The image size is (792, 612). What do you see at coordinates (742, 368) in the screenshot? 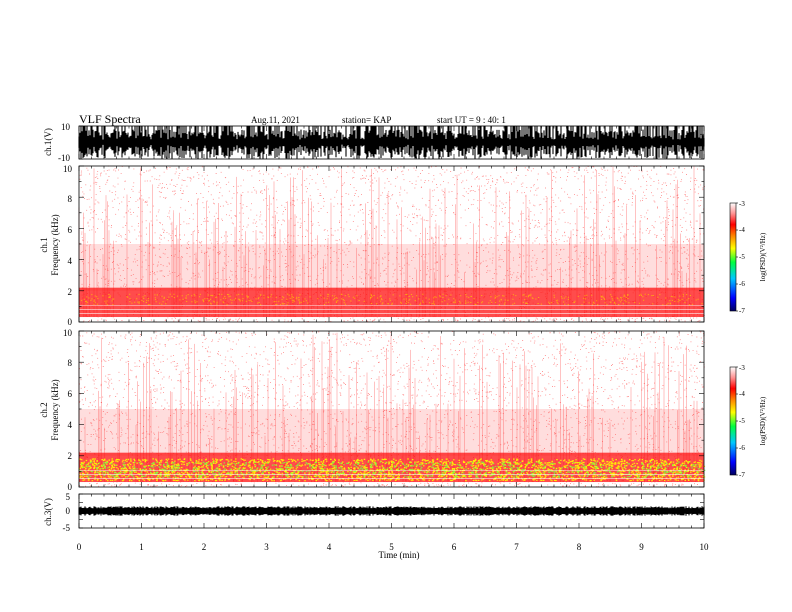
I see `colorbar-ch2-tick: -3` at bounding box center [742, 368].